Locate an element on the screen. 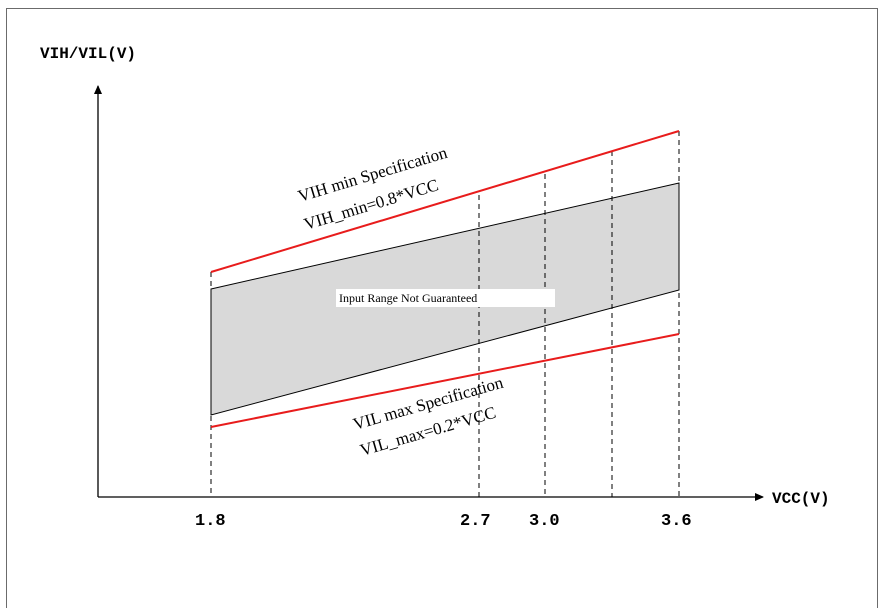 This screenshot has width=881, height=610. region-label-background is located at coordinates (445, 298).